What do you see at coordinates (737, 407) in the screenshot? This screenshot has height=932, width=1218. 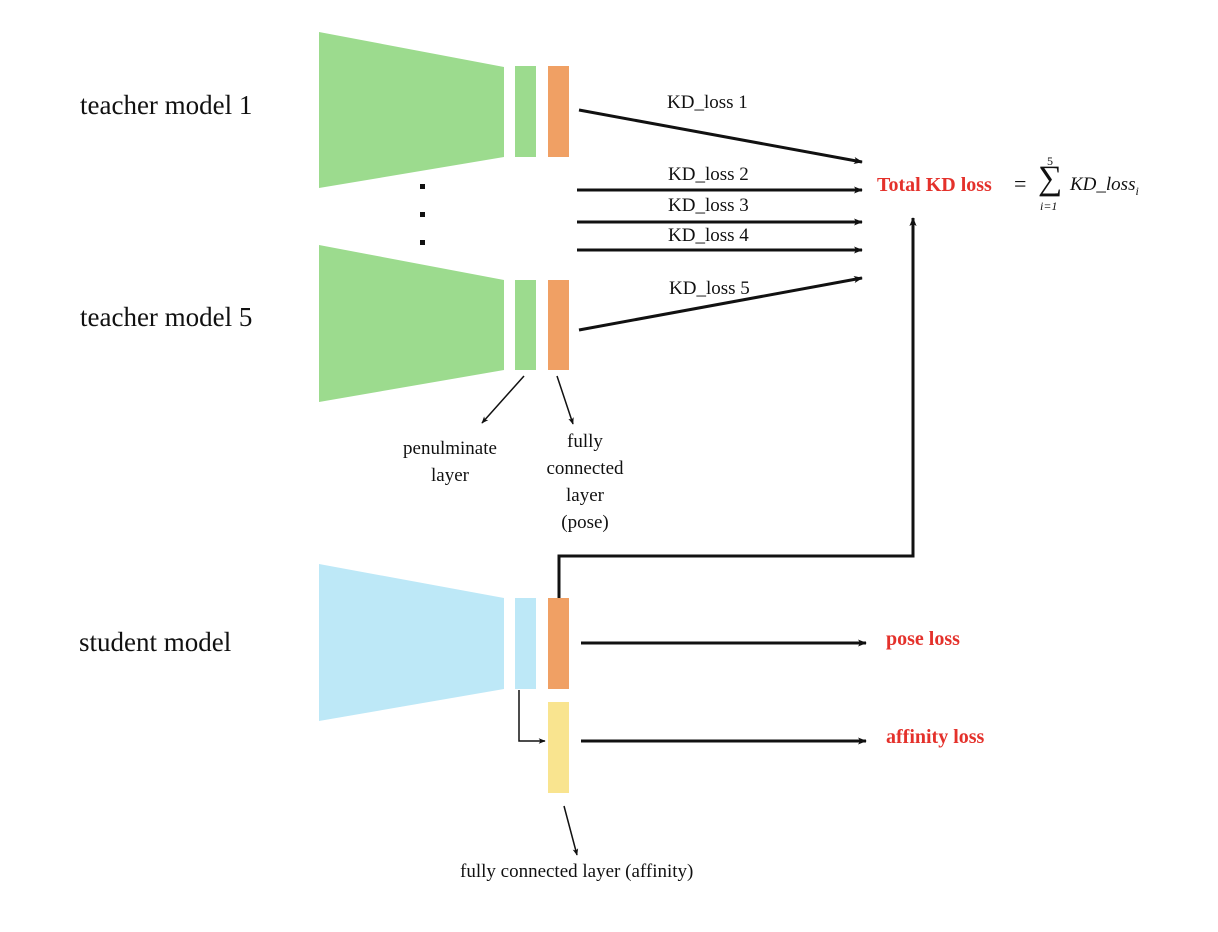 I see `student-to-total-kd-arrow` at bounding box center [737, 407].